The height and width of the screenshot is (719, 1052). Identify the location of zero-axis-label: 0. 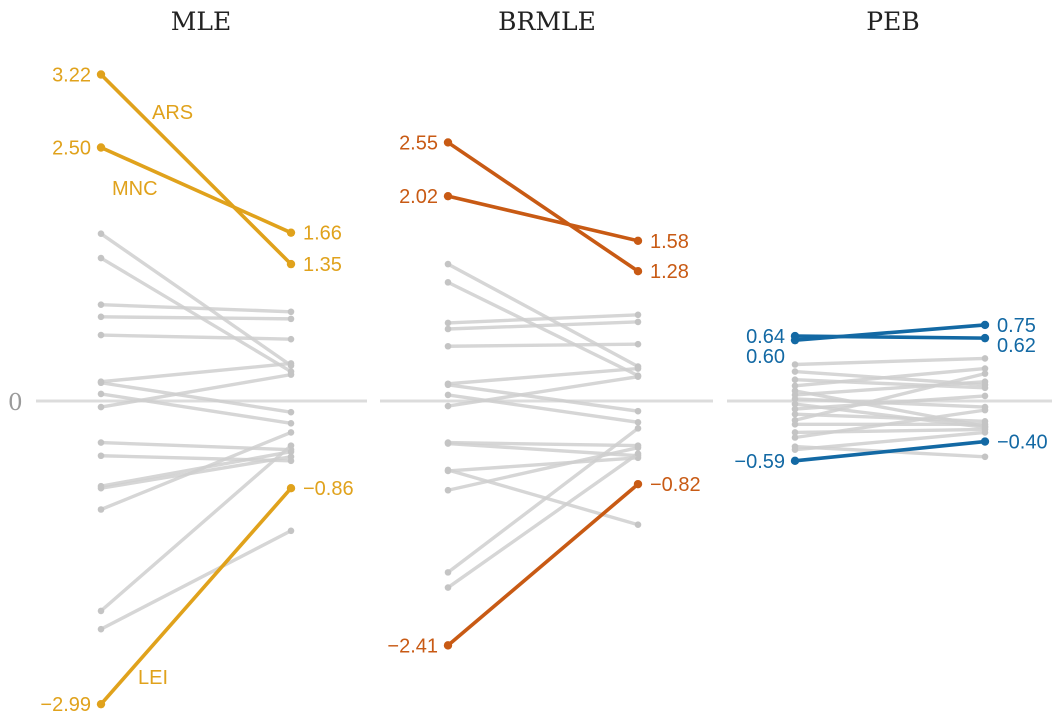
(15, 403).